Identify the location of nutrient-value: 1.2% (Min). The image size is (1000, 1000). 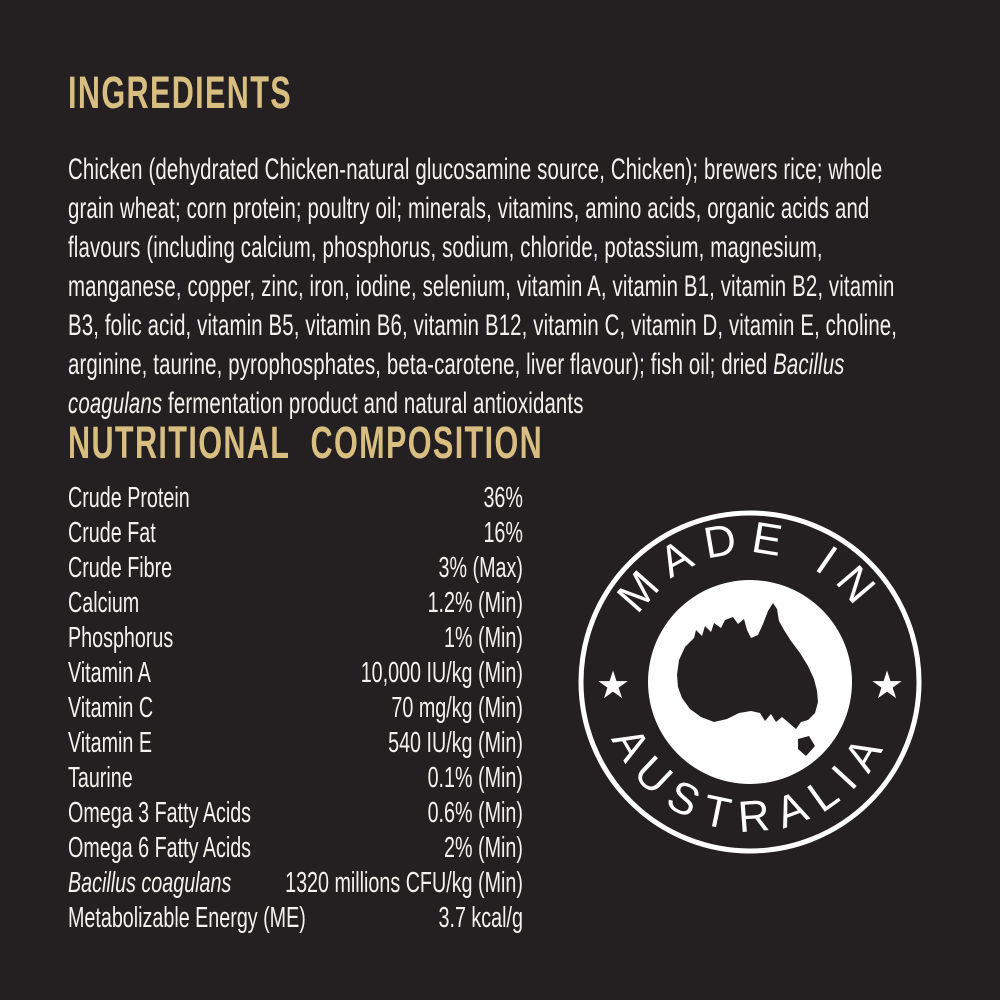
(475, 603).